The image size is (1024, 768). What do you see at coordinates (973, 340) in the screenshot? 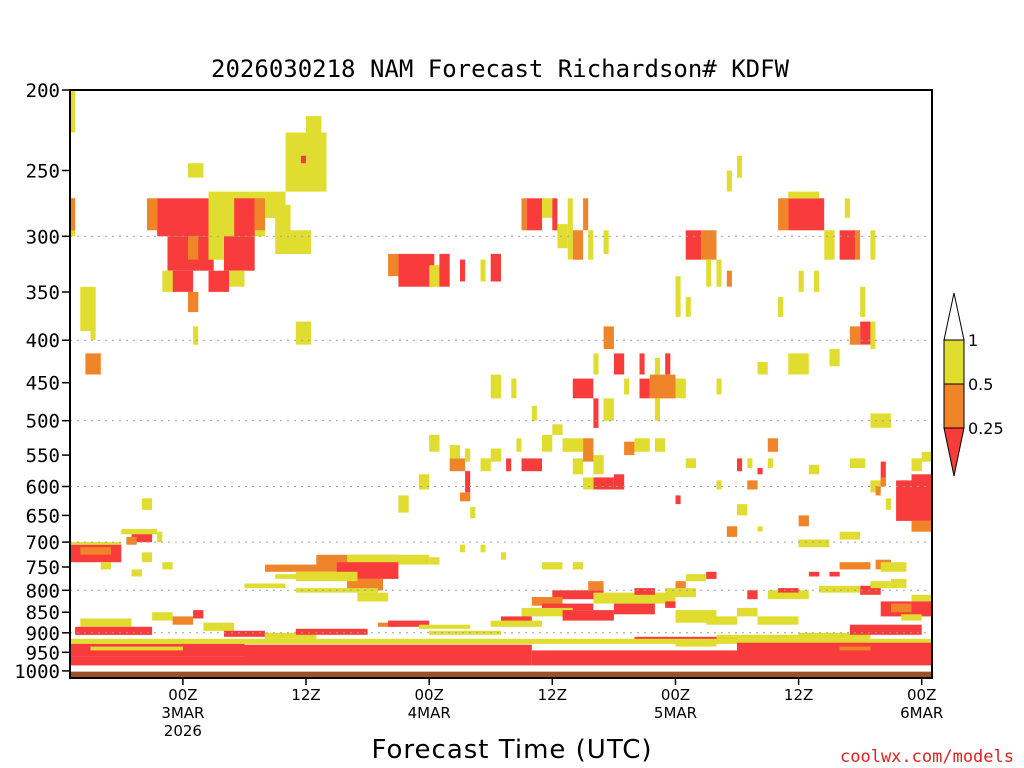
I see `legend-label: 1` at bounding box center [973, 340].